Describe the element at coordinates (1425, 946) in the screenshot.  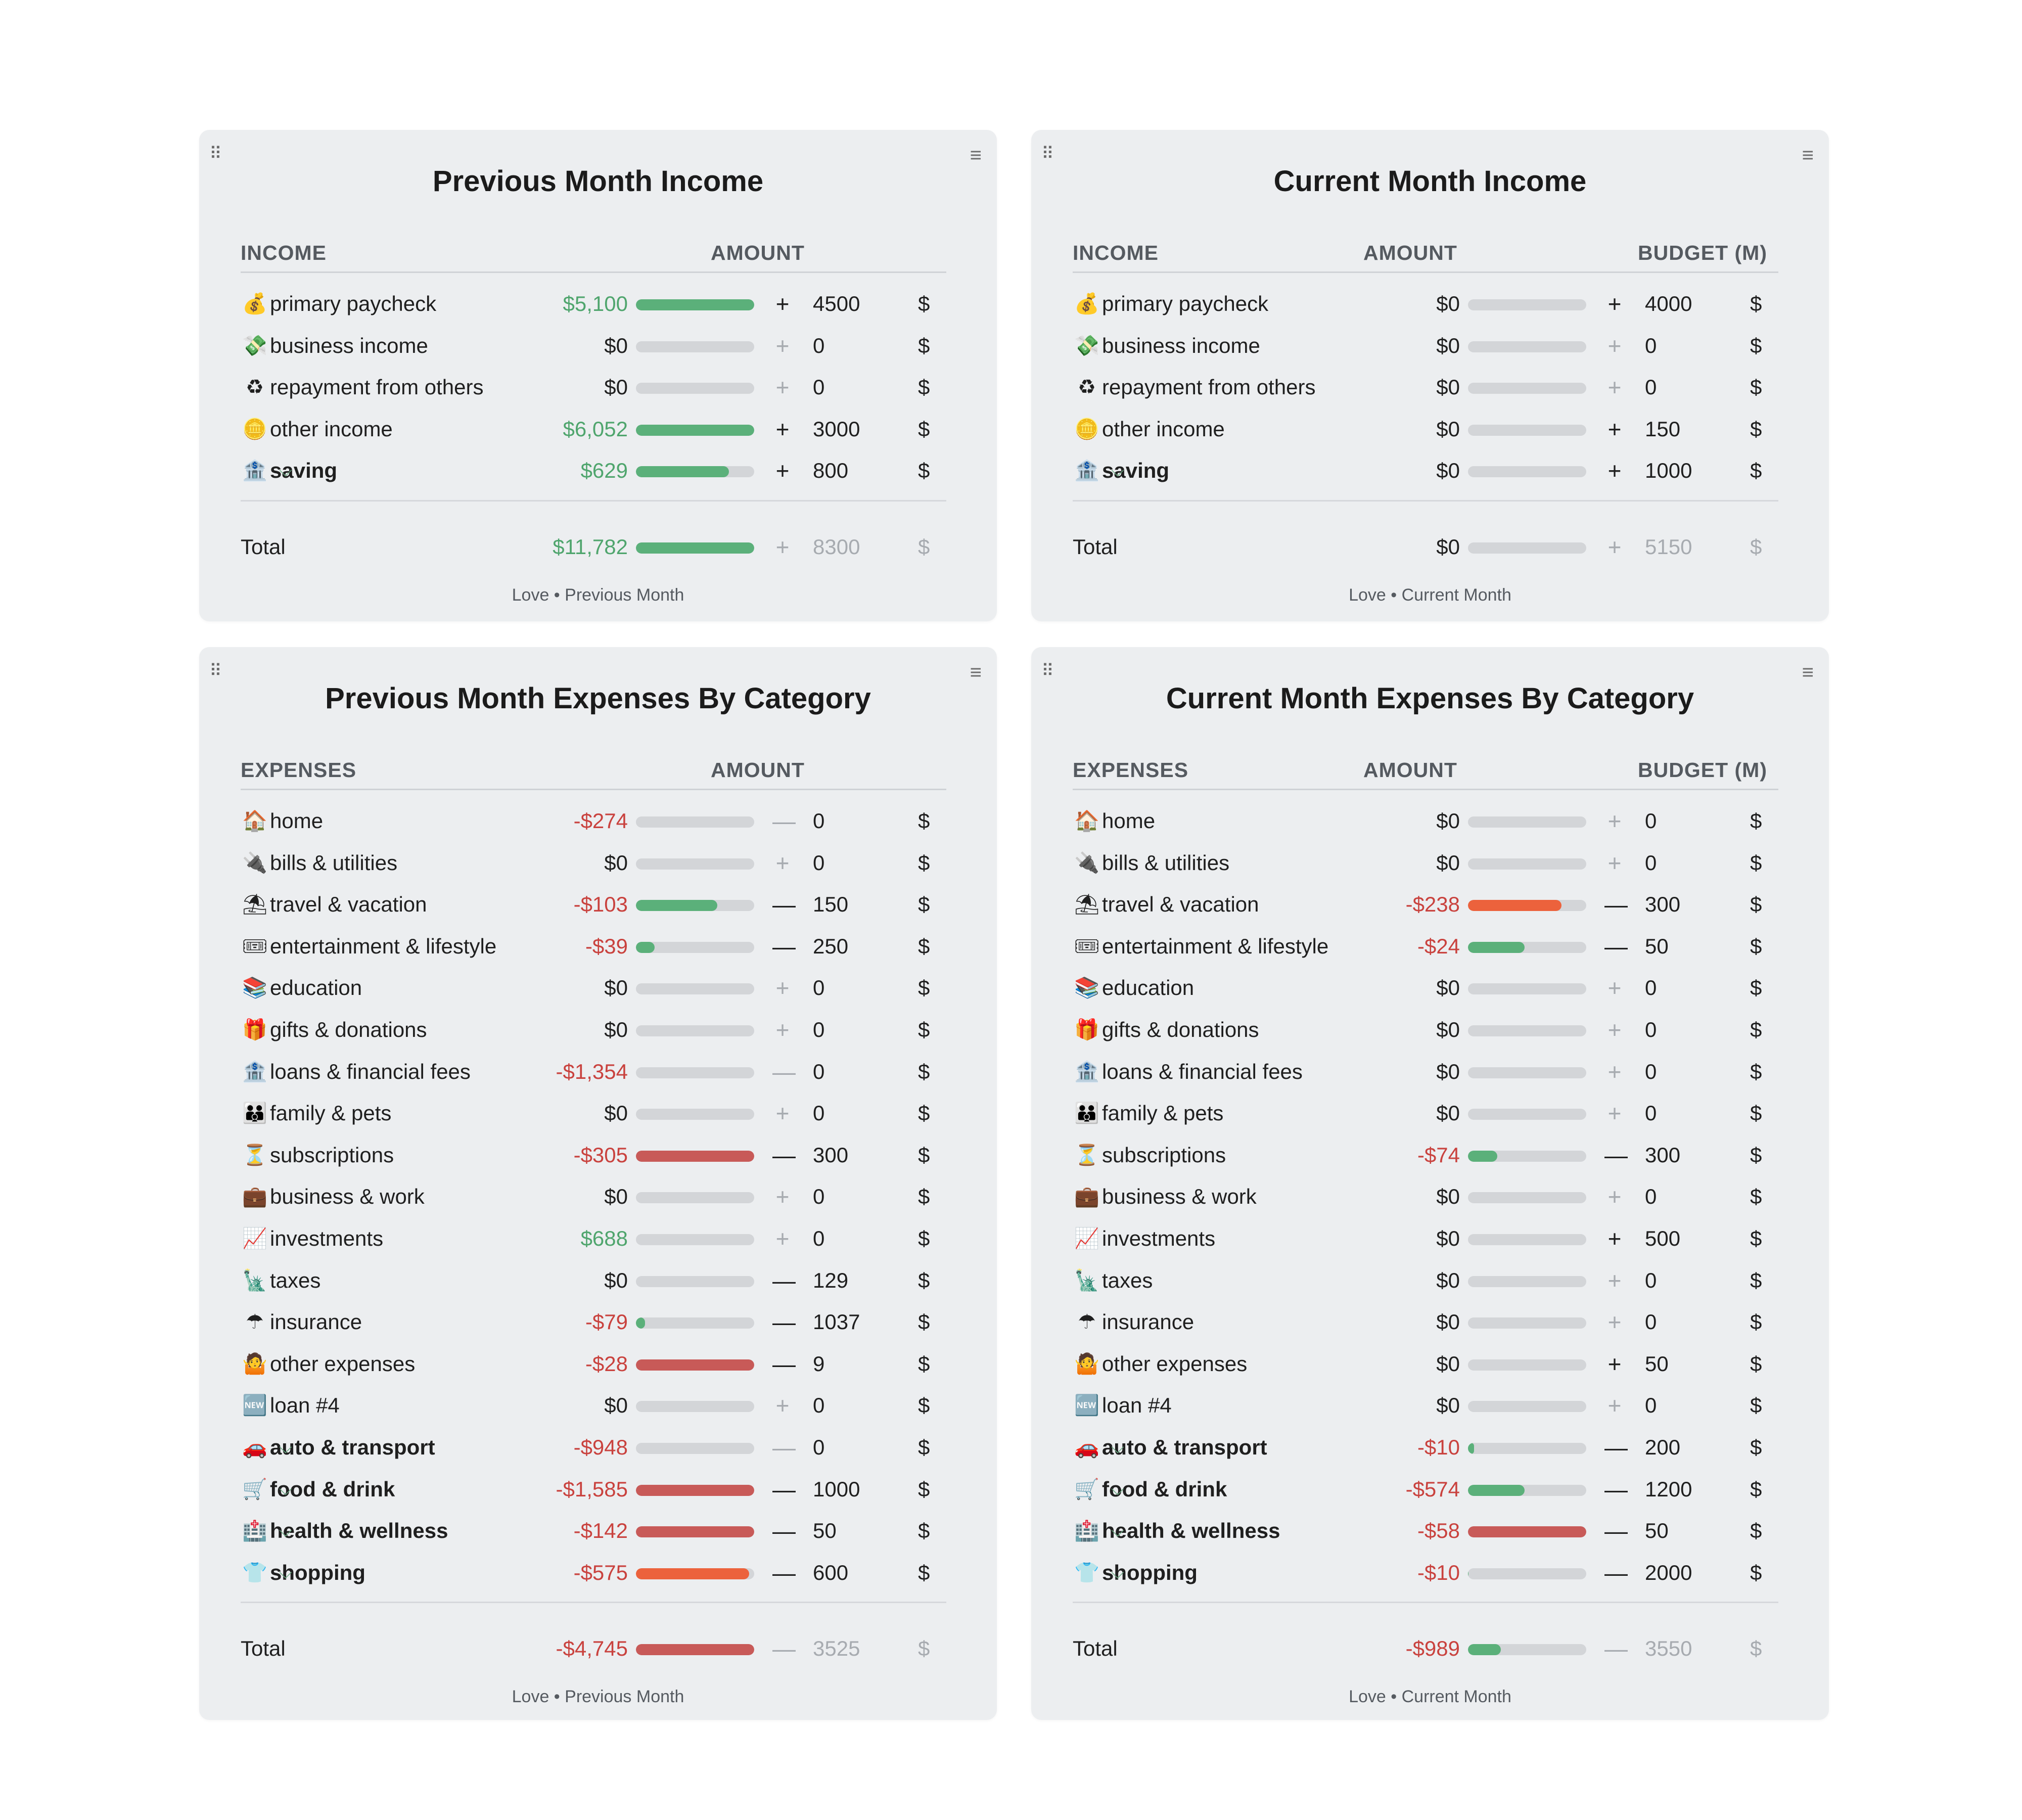
I see `table-row: 🎟 entertainment & lifestyle -$24 — 50 $` at that location.